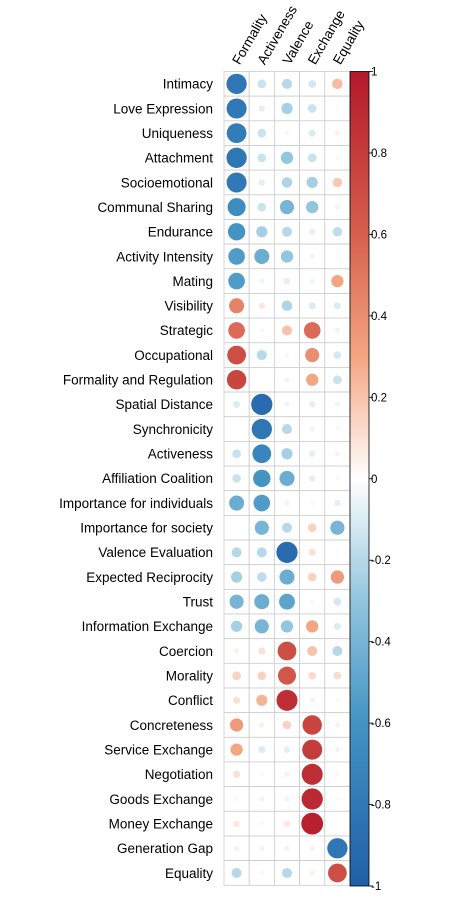 This screenshot has width=450, height=900. I want to click on row-label: Money Exchange, so click(161, 823).